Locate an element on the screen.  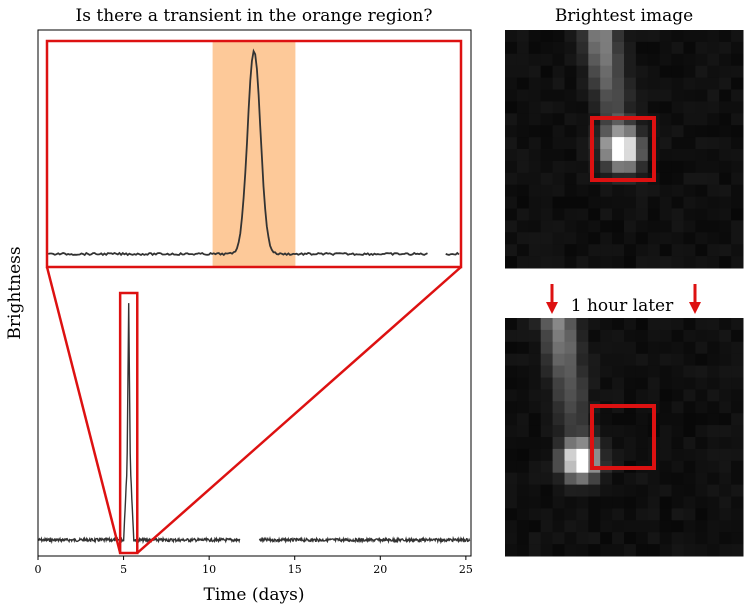
x-tick-label: 20 is located at coordinates (380, 569).